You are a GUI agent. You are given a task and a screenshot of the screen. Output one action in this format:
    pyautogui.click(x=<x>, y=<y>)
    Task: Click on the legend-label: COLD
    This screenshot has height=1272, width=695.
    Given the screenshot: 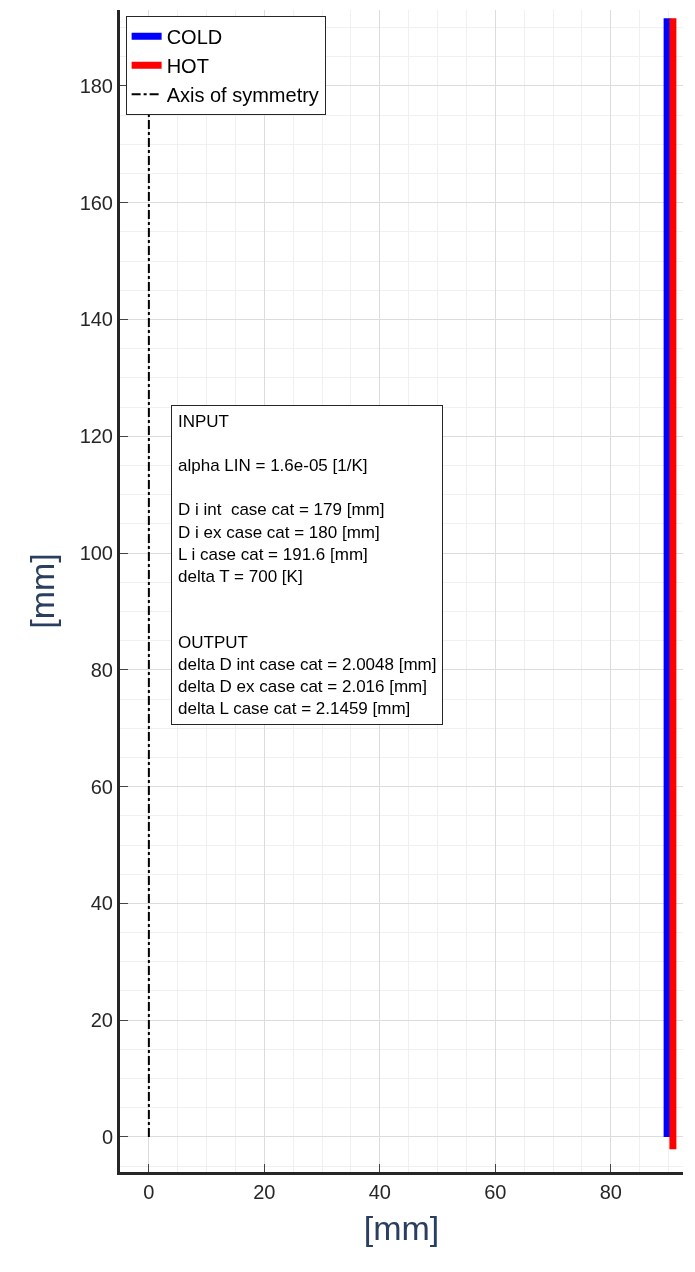 What is the action you would take?
    pyautogui.click(x=194, y=37)
    